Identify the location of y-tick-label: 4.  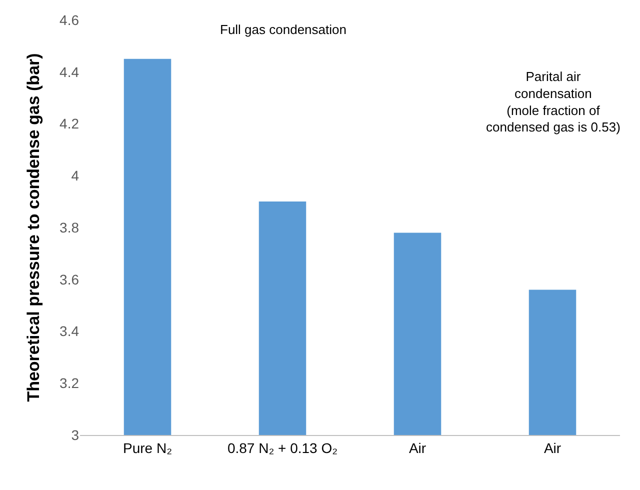
(75, 176).